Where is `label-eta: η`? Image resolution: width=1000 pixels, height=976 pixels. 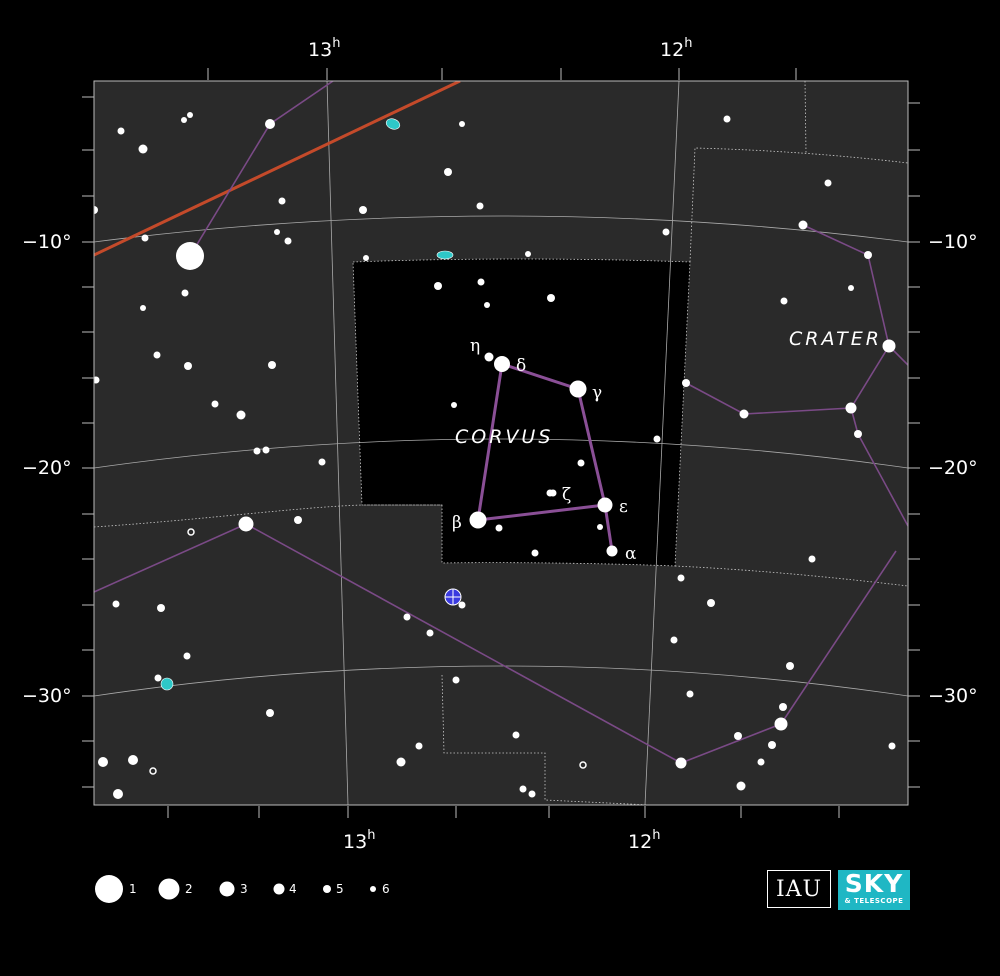
label-eta: η is located at coordinates (475, 346).